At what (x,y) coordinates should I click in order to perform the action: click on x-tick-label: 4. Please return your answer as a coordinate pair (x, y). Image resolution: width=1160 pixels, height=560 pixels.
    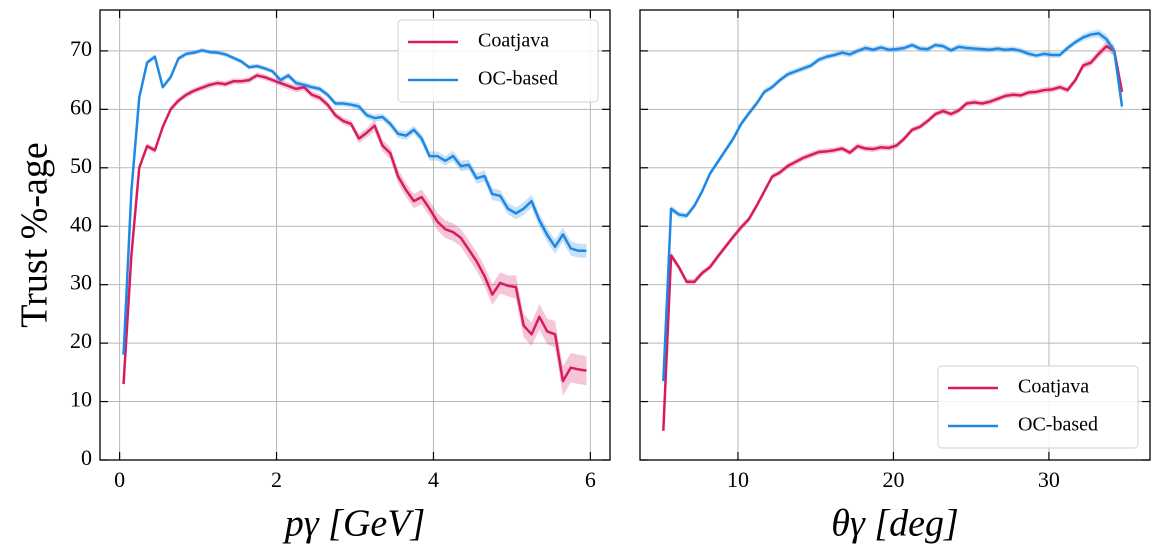
    Looking at the image, I should click on (433, 479).